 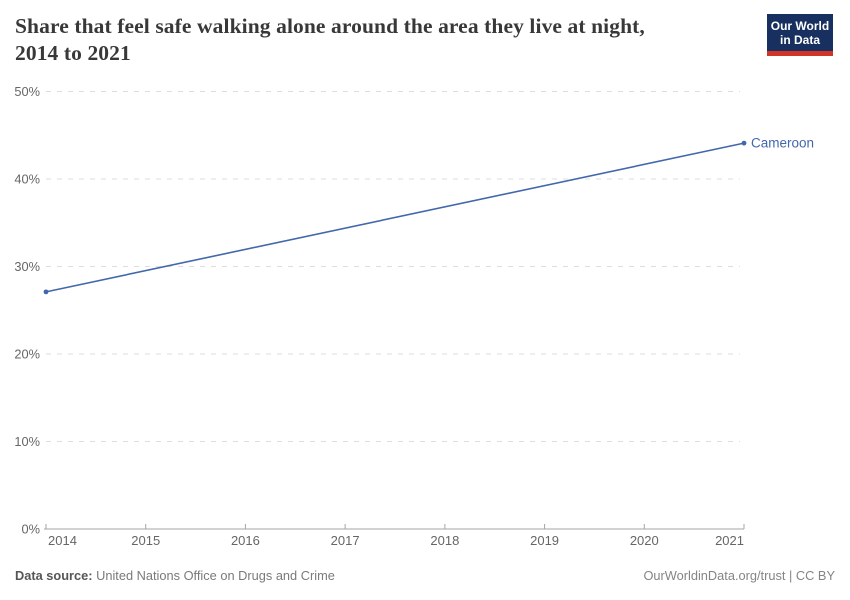 I want to click on x-axis-tick-label: 2015, so click(x=145, y=540).